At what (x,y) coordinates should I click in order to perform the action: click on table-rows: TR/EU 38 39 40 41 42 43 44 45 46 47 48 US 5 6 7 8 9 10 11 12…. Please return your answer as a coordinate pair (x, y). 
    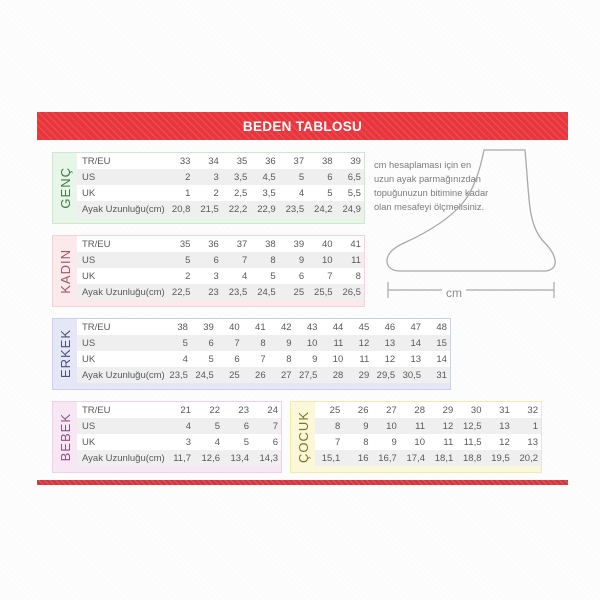
    Looking at the image, I should click on (263, 354).